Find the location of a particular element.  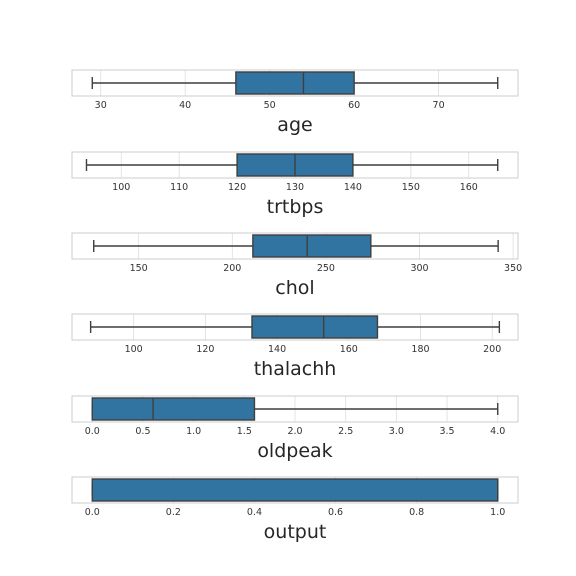

x-tick-label: 1.5 is located at coordinates (244, 431).